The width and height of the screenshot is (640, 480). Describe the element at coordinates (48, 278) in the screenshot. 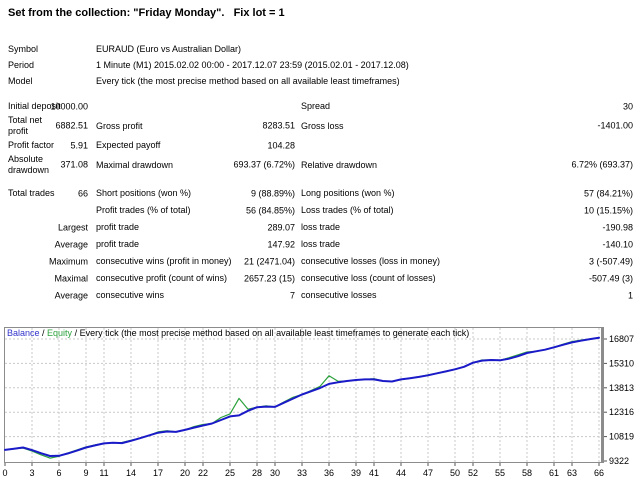

I see `stat-cell-group-1: Maximal` at that location.